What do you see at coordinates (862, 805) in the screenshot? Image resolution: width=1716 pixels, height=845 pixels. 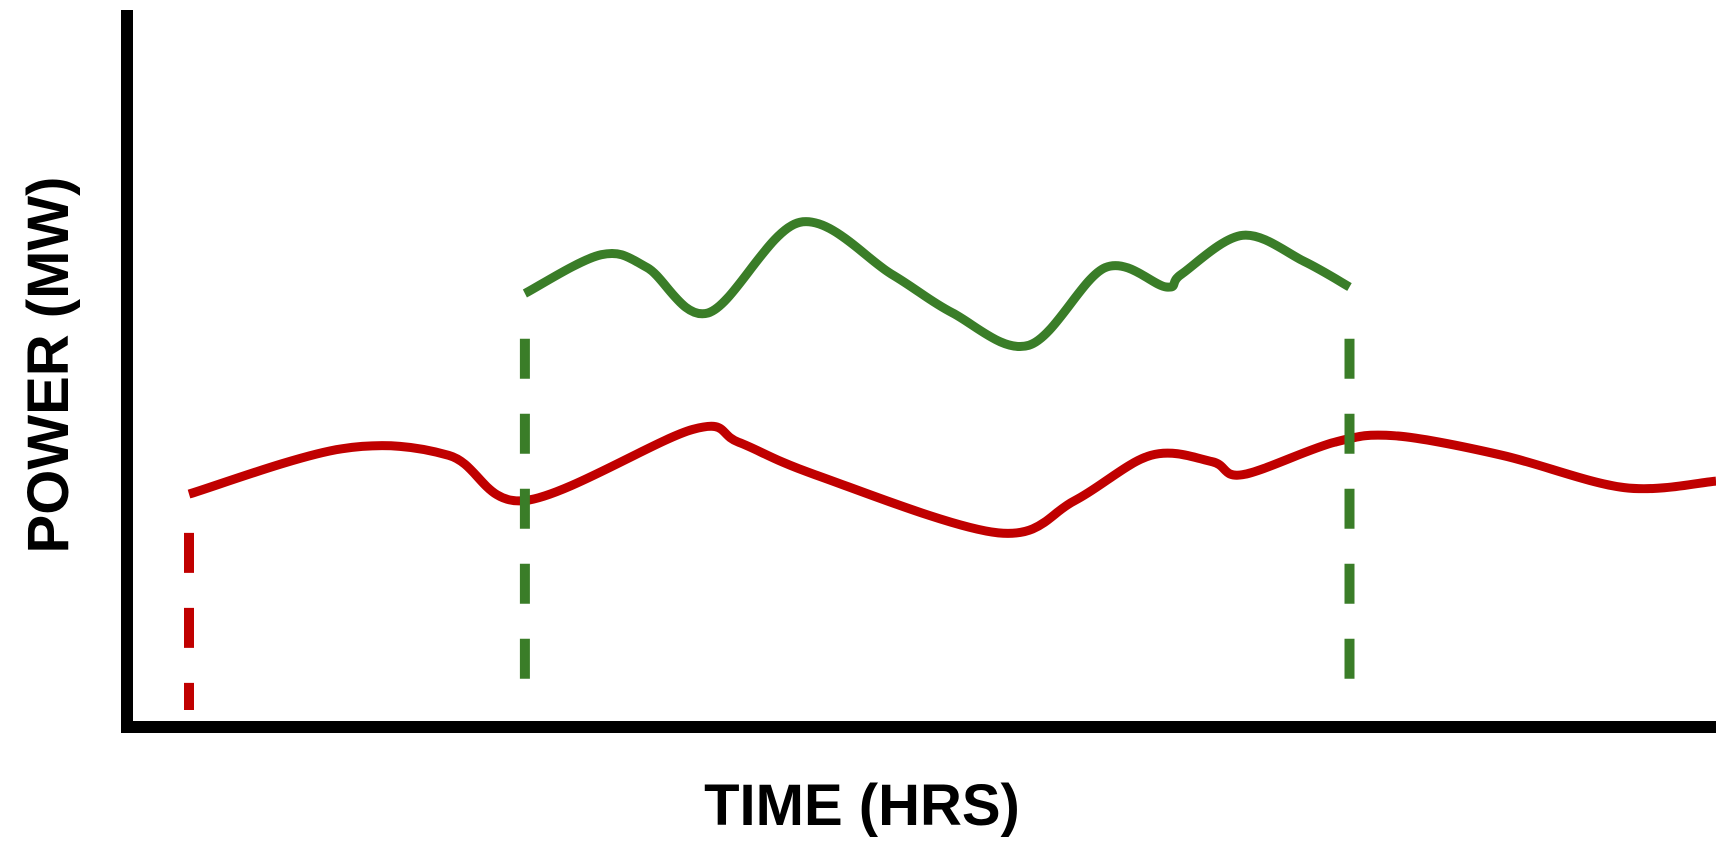 I see `x-axis-label: TIME (HRS)` at bounding box center [862, 805].